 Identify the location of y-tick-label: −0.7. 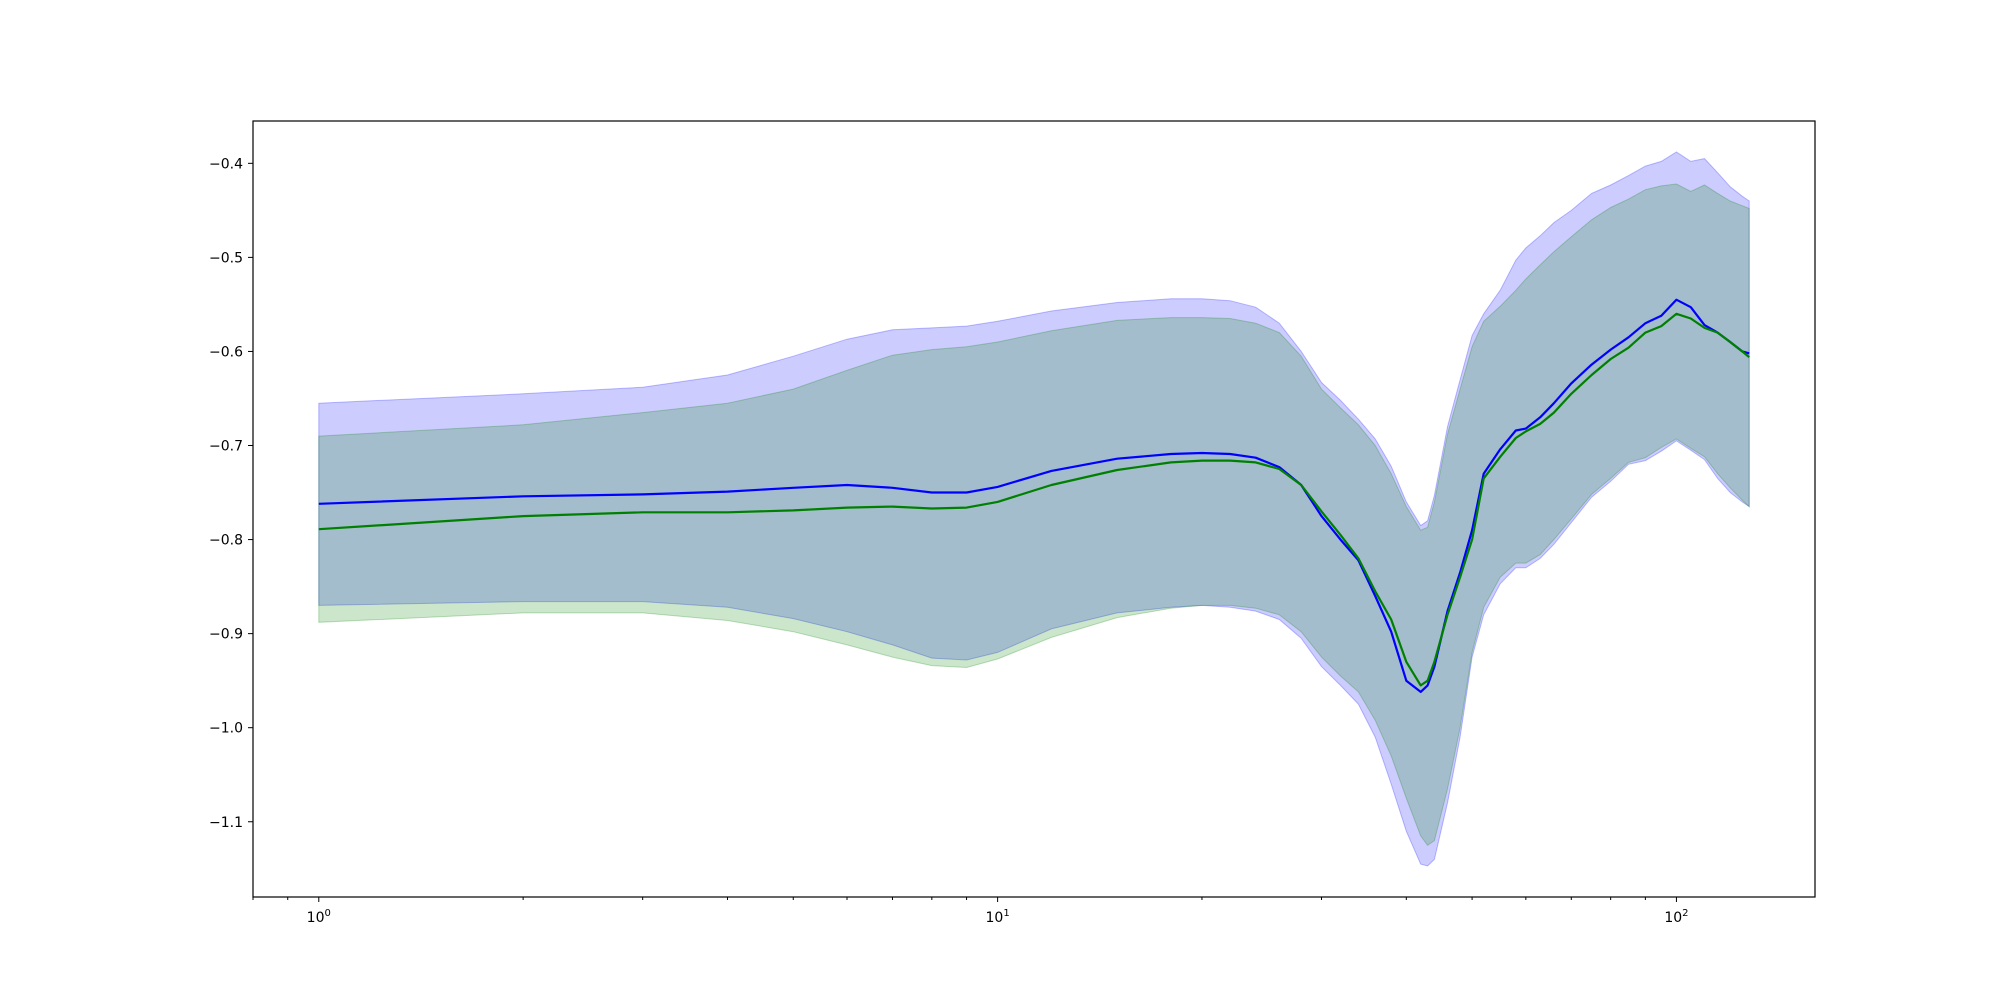
(226, 447).